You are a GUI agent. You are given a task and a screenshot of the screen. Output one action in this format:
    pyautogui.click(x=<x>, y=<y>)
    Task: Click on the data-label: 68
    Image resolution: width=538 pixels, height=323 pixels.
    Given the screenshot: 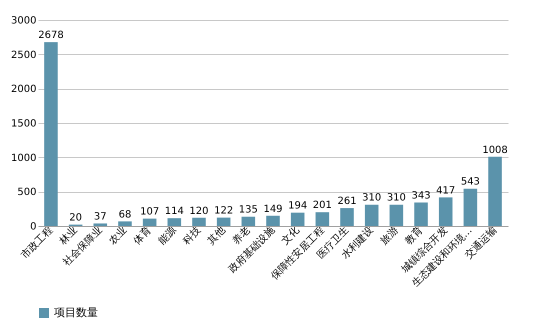 What is the action you would take?
    pyautogui.click(x=125, y=214)
    